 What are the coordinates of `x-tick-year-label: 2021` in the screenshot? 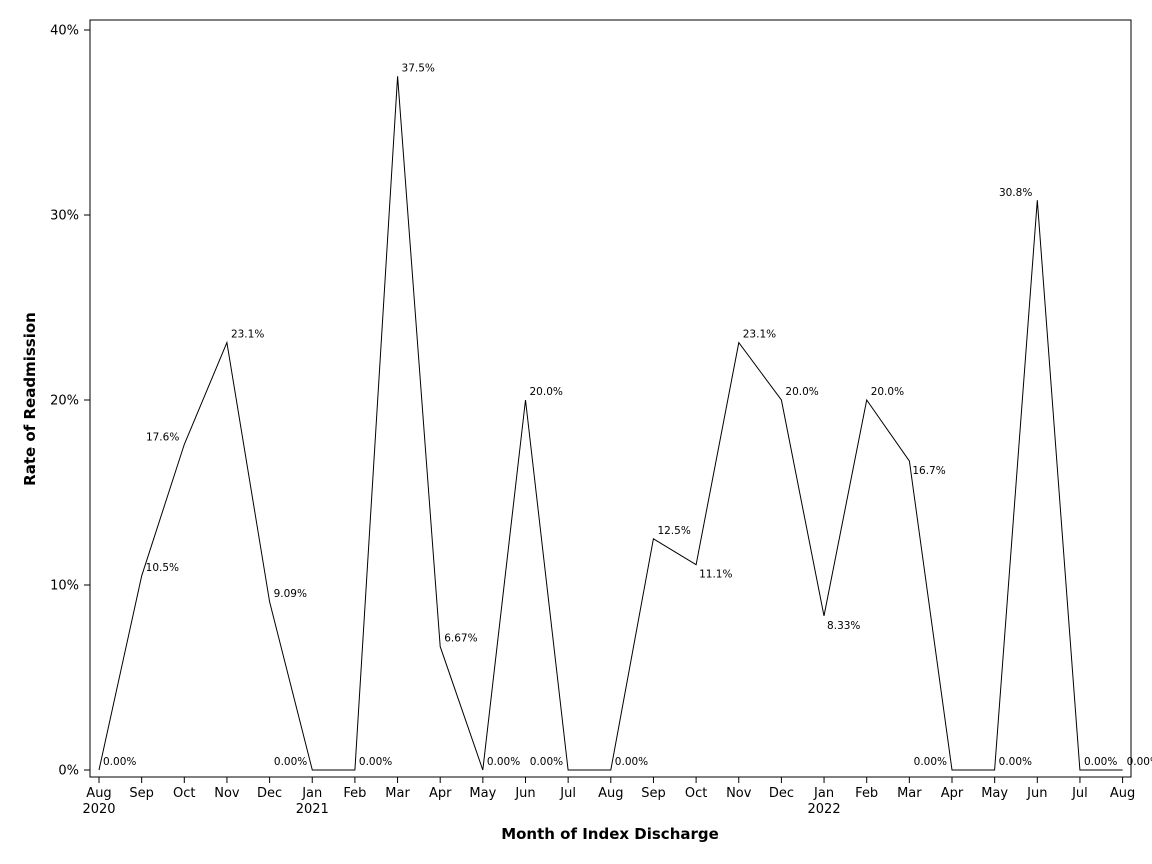 It's located at (312, 809).